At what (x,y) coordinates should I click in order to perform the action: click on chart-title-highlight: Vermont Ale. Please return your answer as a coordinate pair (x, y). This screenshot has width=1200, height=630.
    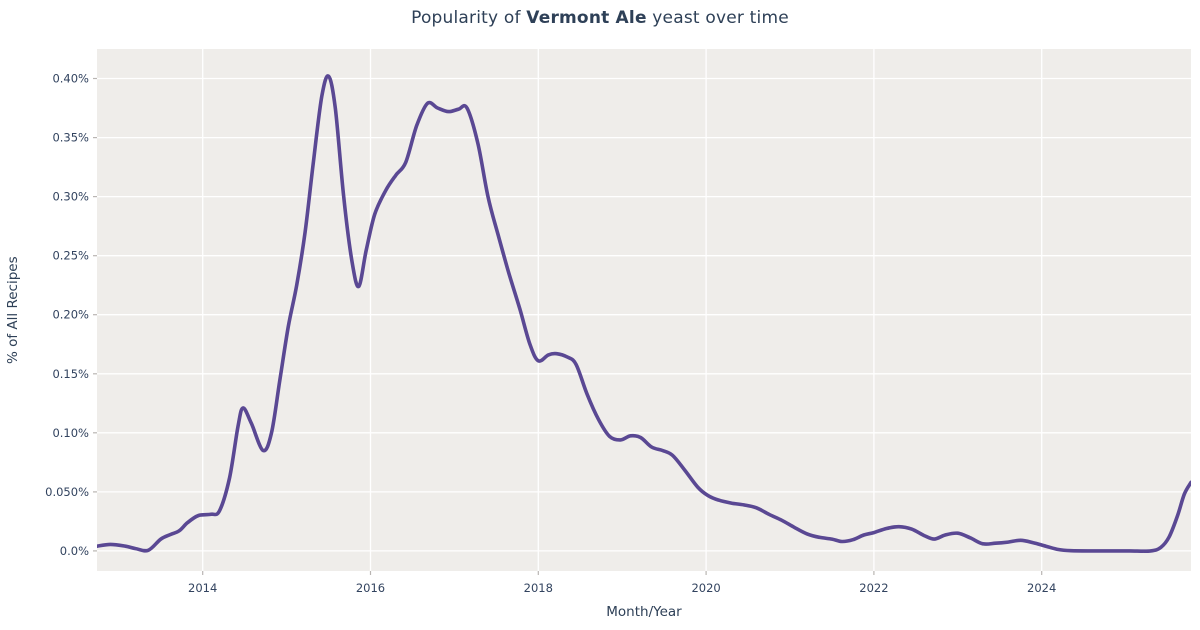
    Looking at the image, I should click on (586, 18).